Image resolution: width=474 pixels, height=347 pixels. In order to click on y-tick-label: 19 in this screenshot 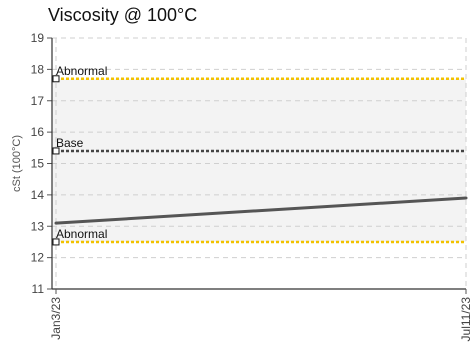, I will do `click(38, 38)`.